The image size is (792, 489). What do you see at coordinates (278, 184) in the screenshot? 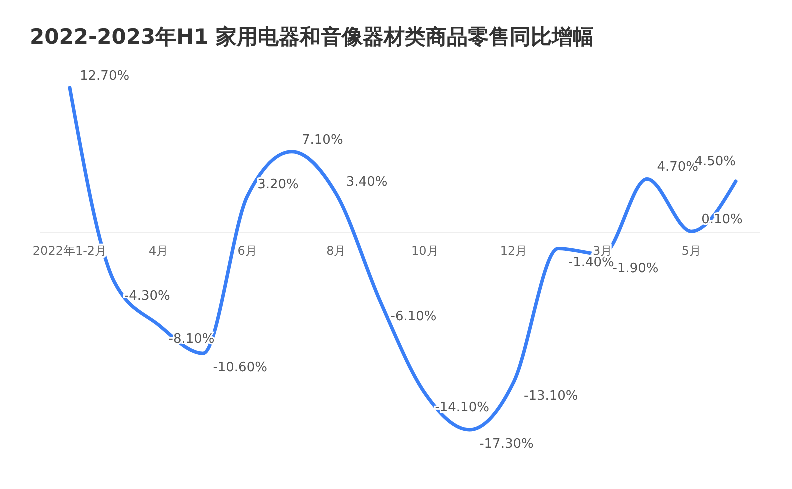
I see `data-label: 3.20%` at bounding box center [278, 184].